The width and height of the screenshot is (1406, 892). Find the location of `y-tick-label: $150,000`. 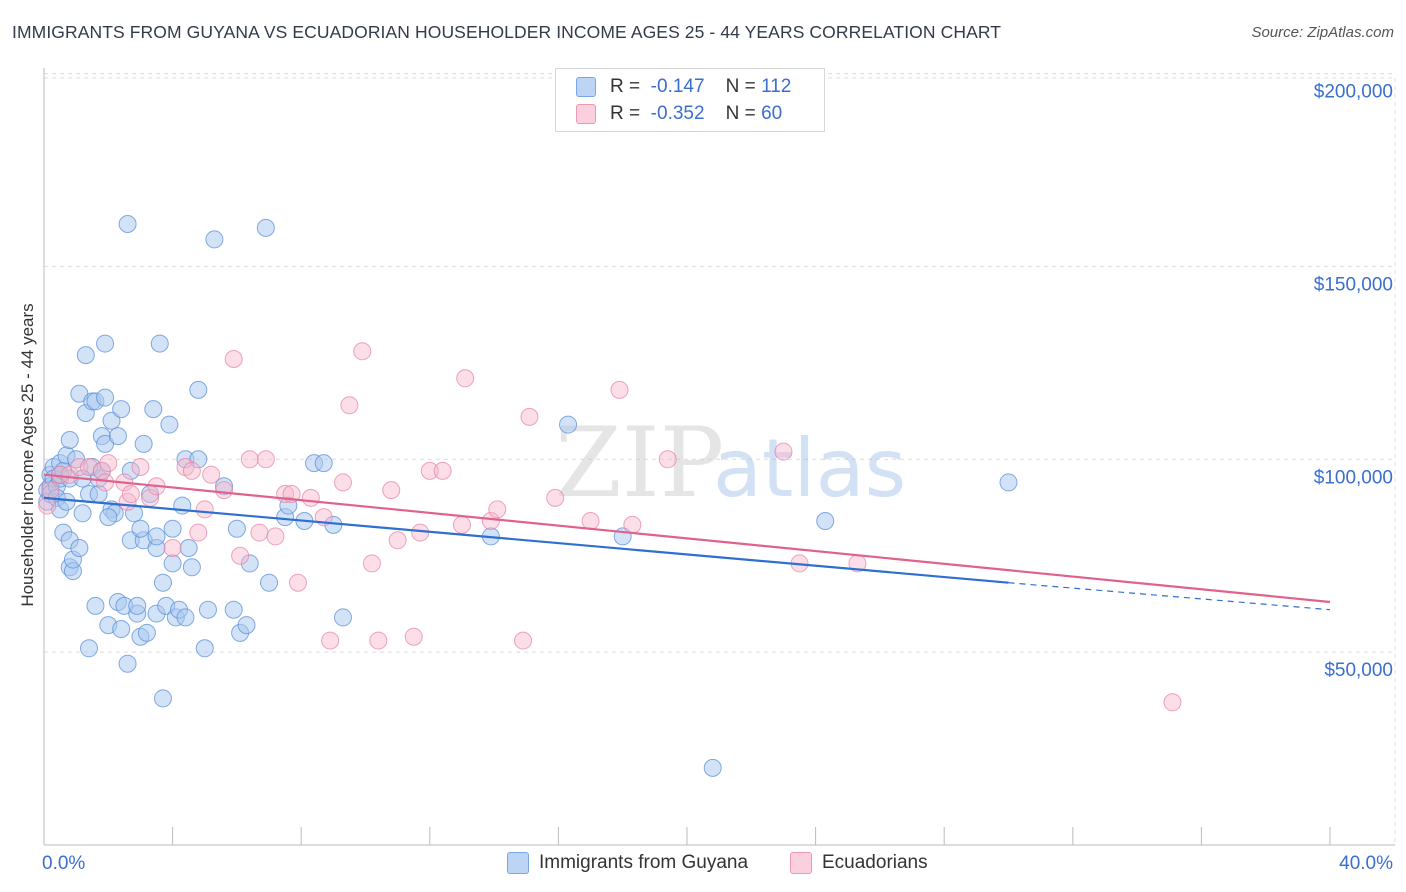

y-tick-label: $150,000 is located at coordinates (1353, 284).